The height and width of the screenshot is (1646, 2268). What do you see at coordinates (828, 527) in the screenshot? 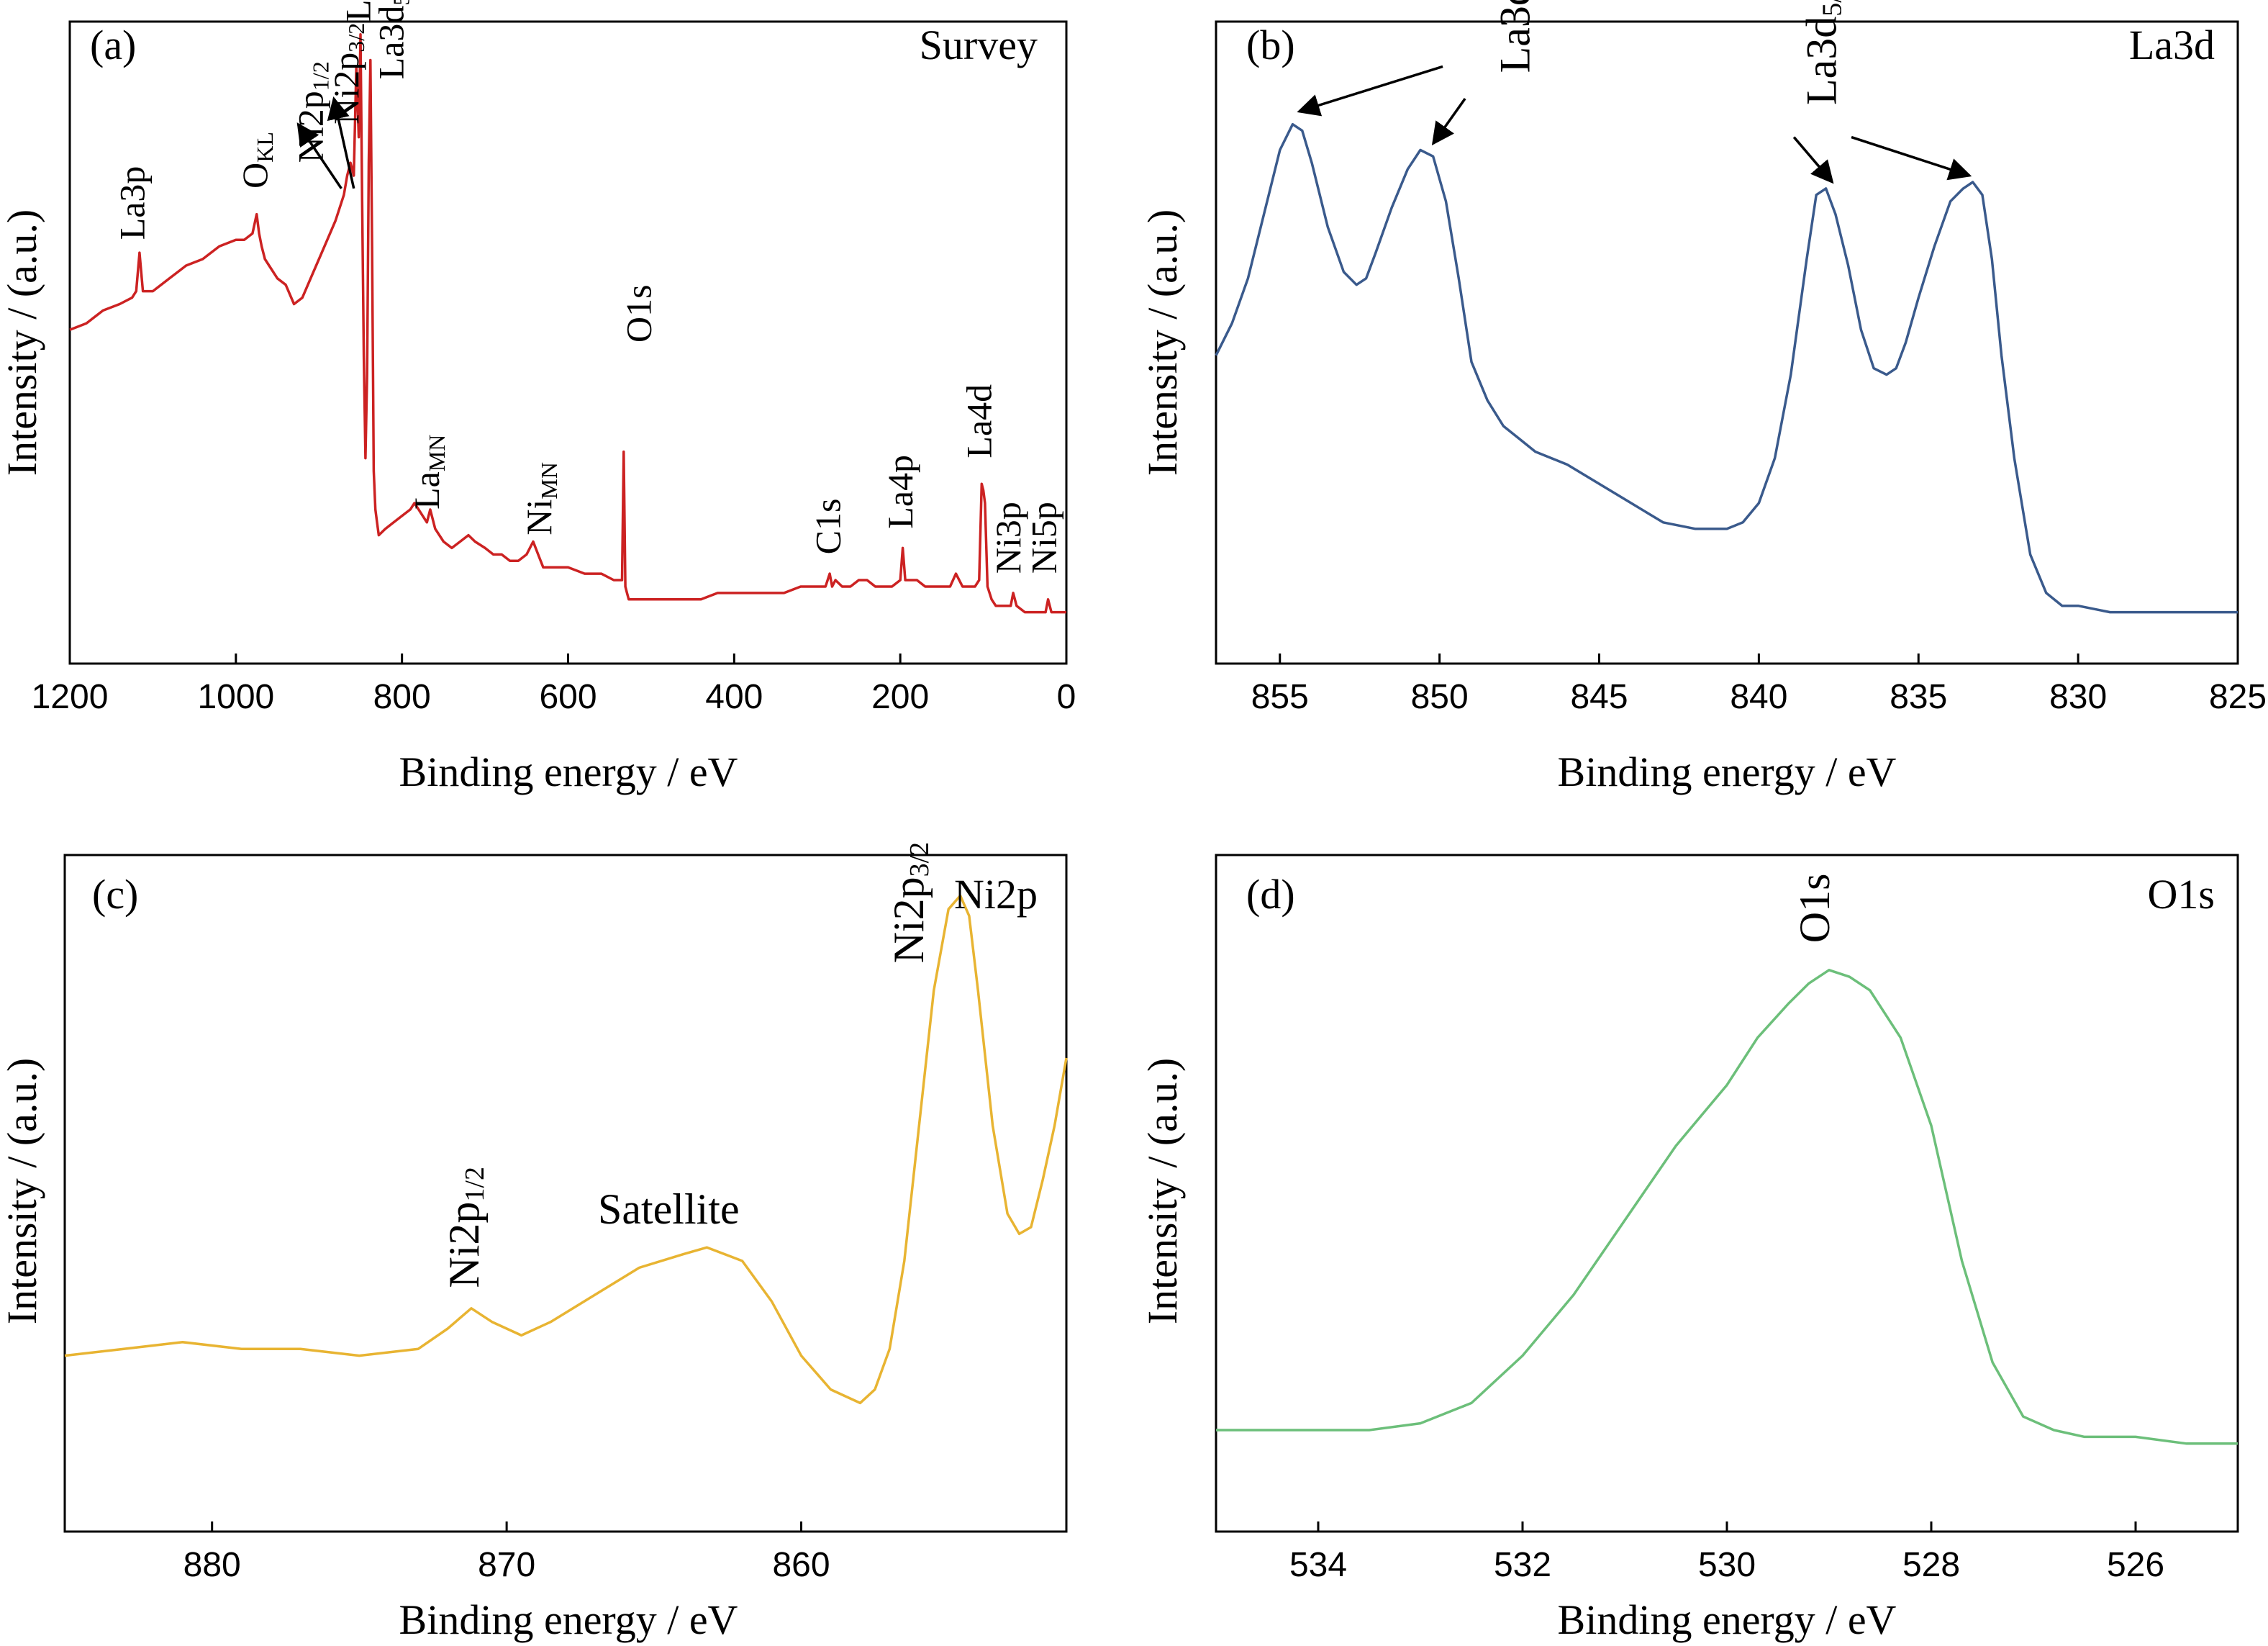
I see `peak-label-text: C1s` at bounding box center [828, 527].